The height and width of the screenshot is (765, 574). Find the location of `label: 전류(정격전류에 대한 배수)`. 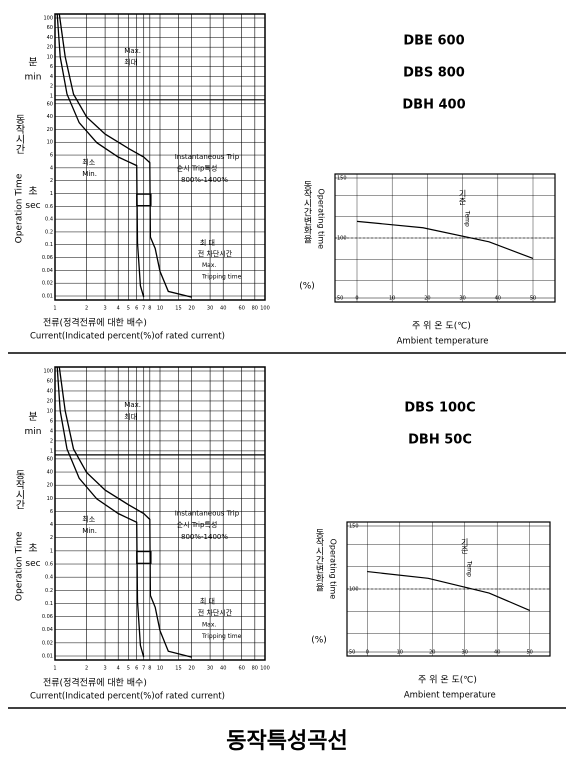

label: 전류(정격전류에 대한 배수) is located at coordinates (95, 683).